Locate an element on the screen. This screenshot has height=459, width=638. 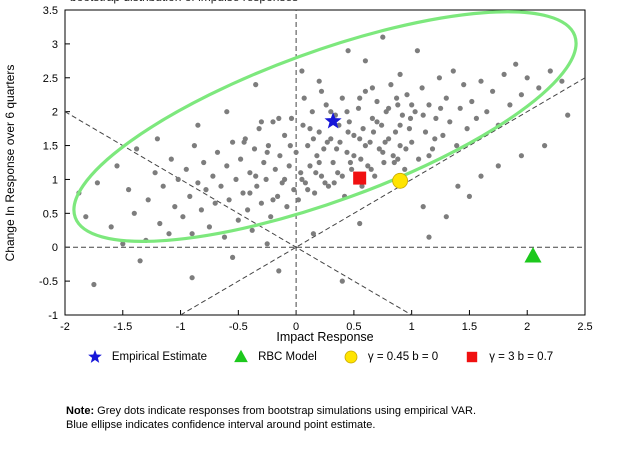
legend-item-square: γ = 3 b = 0.7 is located at coordinates (507, 357).